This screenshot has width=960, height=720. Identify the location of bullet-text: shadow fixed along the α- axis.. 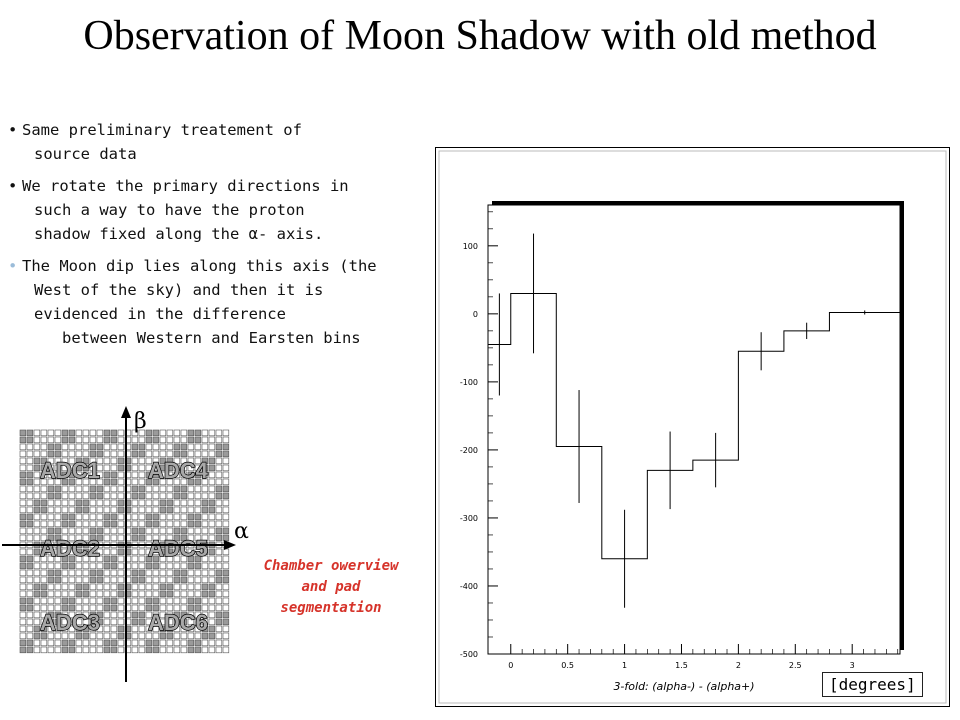
(179, 234).